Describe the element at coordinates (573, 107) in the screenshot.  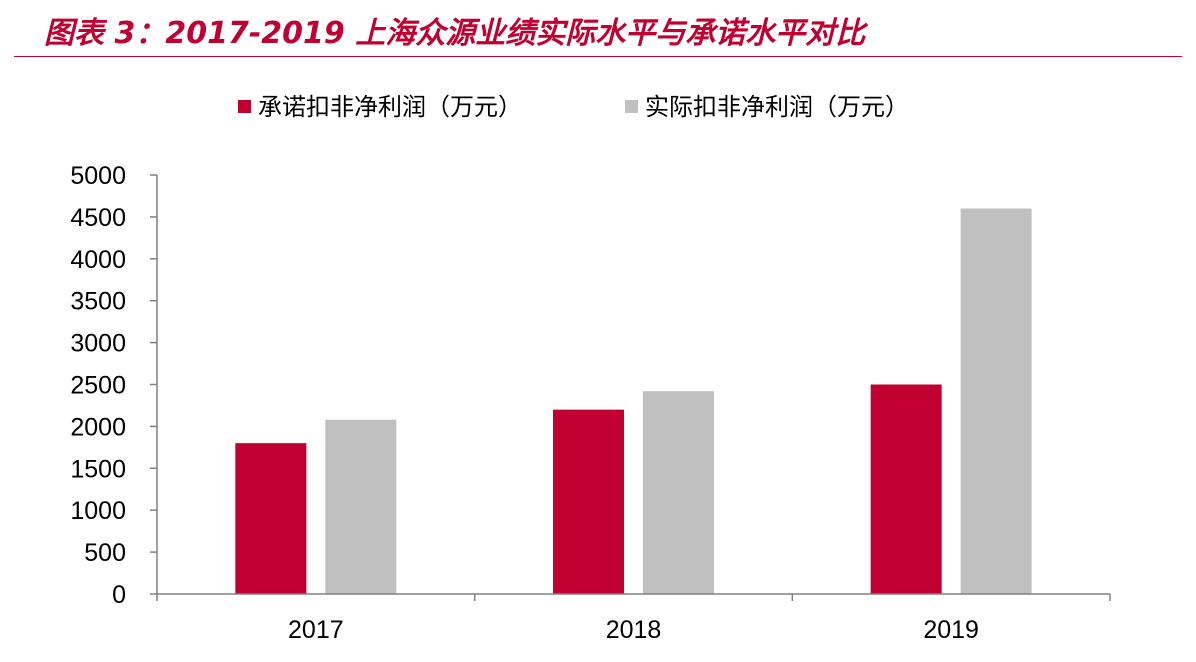
I see `chart-legend: 承诺扣非净利润（万元） 实际扣非净利润（万元）` at that location.